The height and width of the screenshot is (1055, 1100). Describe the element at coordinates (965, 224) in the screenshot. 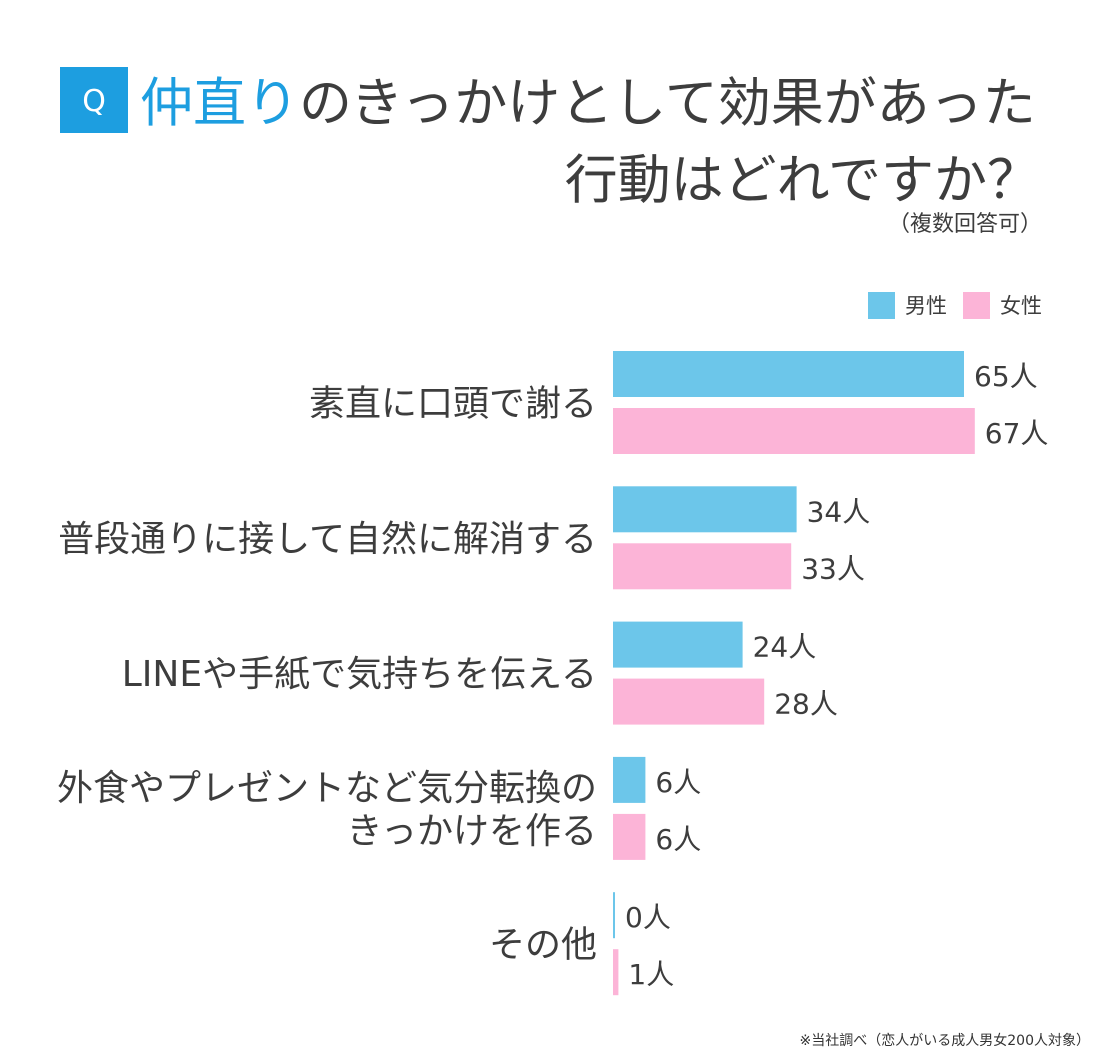

I see `chart-subtitle: （複数回答可）` at that location.